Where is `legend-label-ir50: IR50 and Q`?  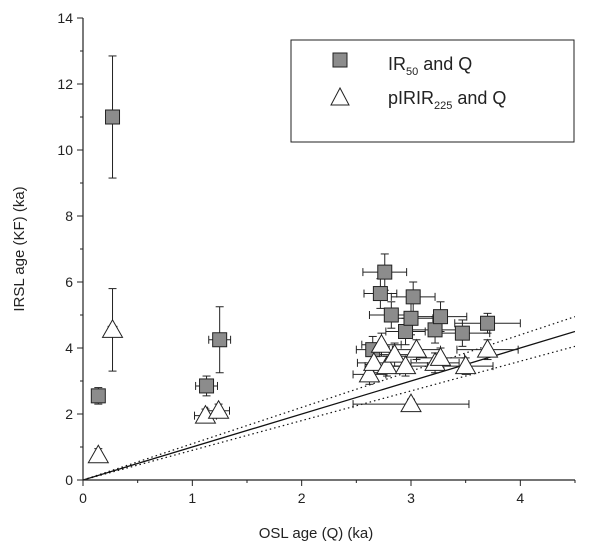
legend-label-ir50: IR50 and Q is located at coordinates (430, 66).